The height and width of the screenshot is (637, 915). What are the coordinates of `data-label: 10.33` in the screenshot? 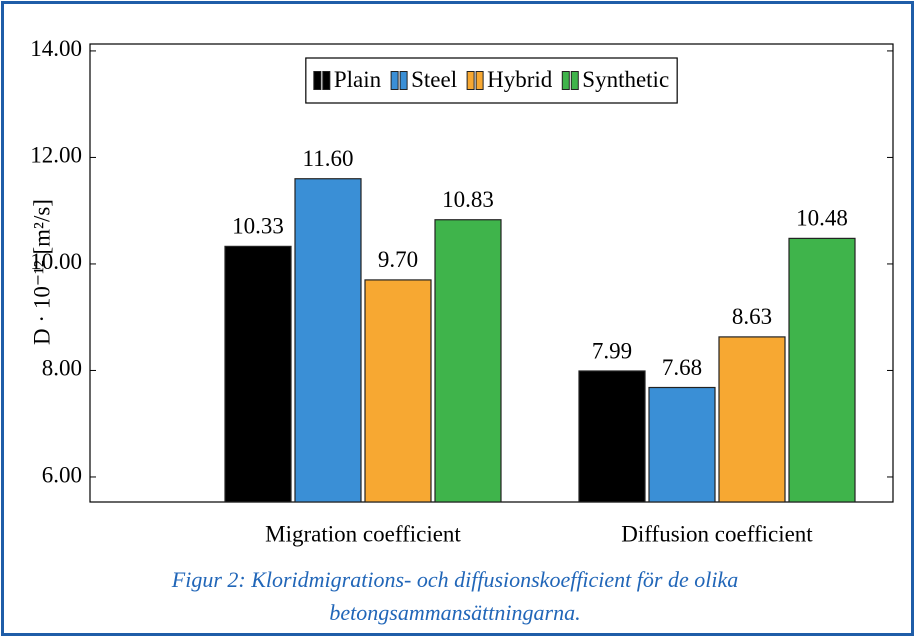 It's located at (258, 226).